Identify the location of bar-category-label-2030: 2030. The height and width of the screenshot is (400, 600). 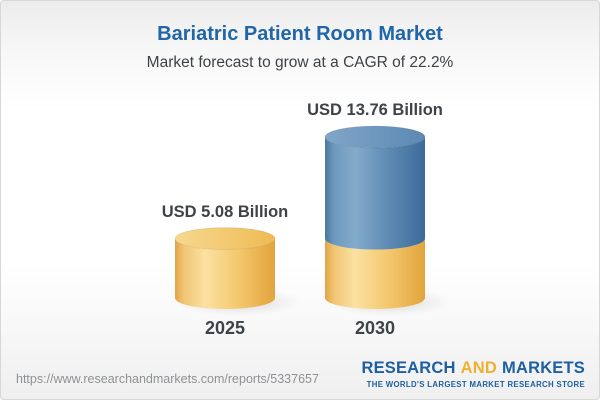
(375, 328).